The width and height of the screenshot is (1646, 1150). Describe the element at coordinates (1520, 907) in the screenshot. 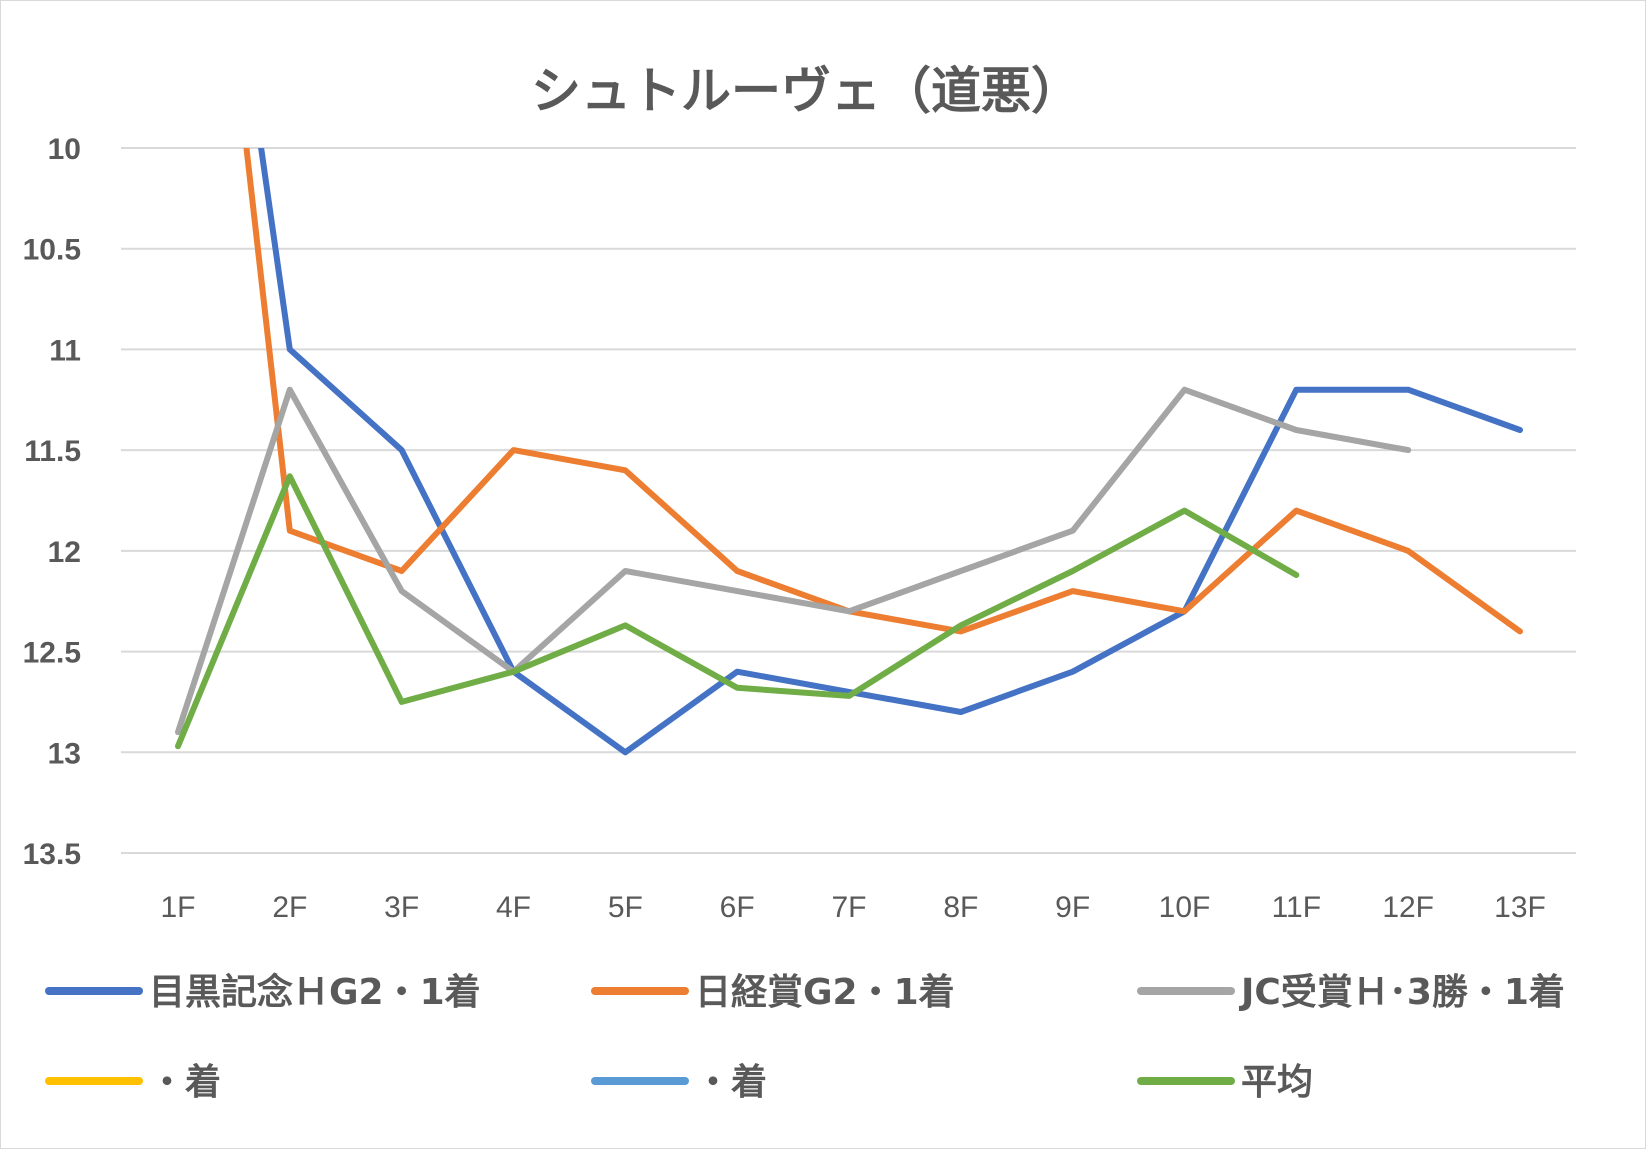

I see `x-tick-label: 13F` at that location.